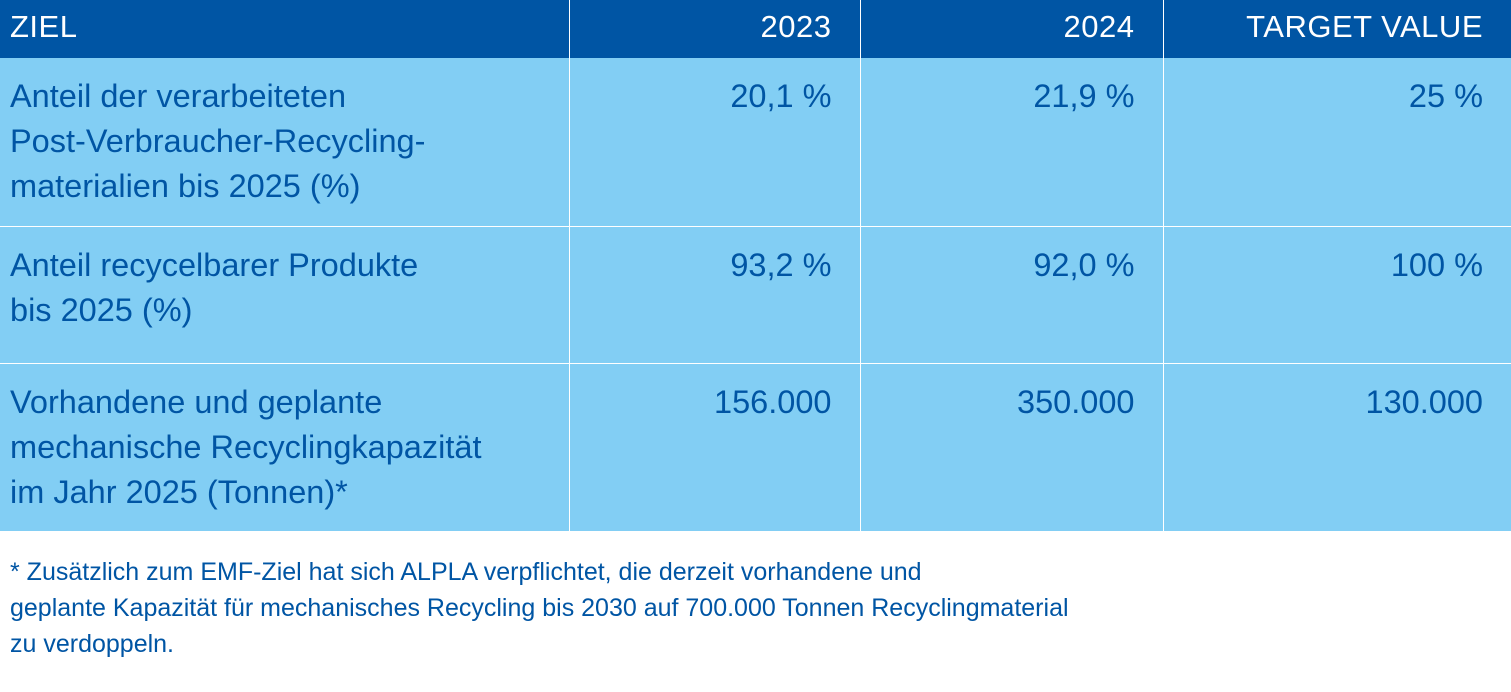  I want to click on table-header-row: ZIEL 2023 2024 TARGET VALUE, so click(755, 29).